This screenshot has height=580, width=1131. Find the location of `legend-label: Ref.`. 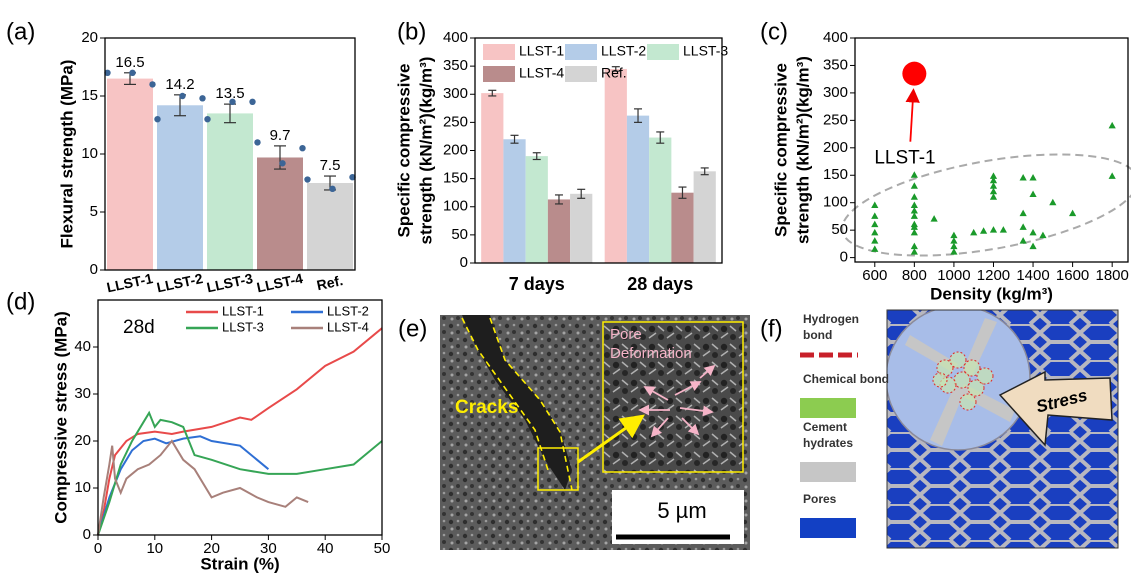

legend-label: Ref. is located at coordinates (614, 73).